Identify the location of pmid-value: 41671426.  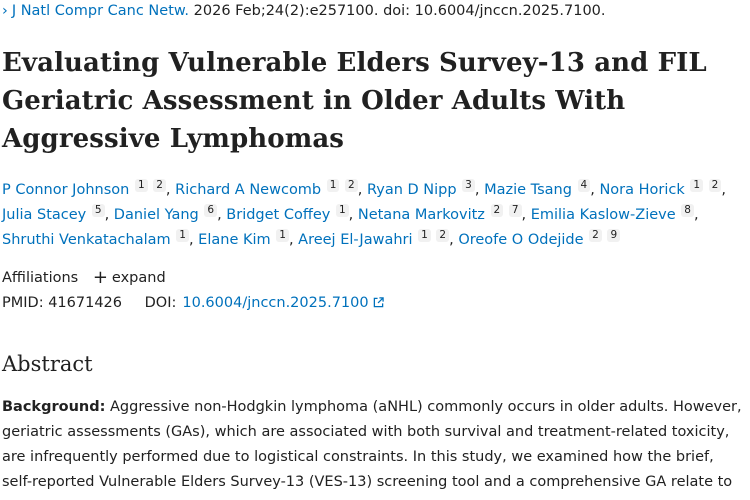
(85, 303).